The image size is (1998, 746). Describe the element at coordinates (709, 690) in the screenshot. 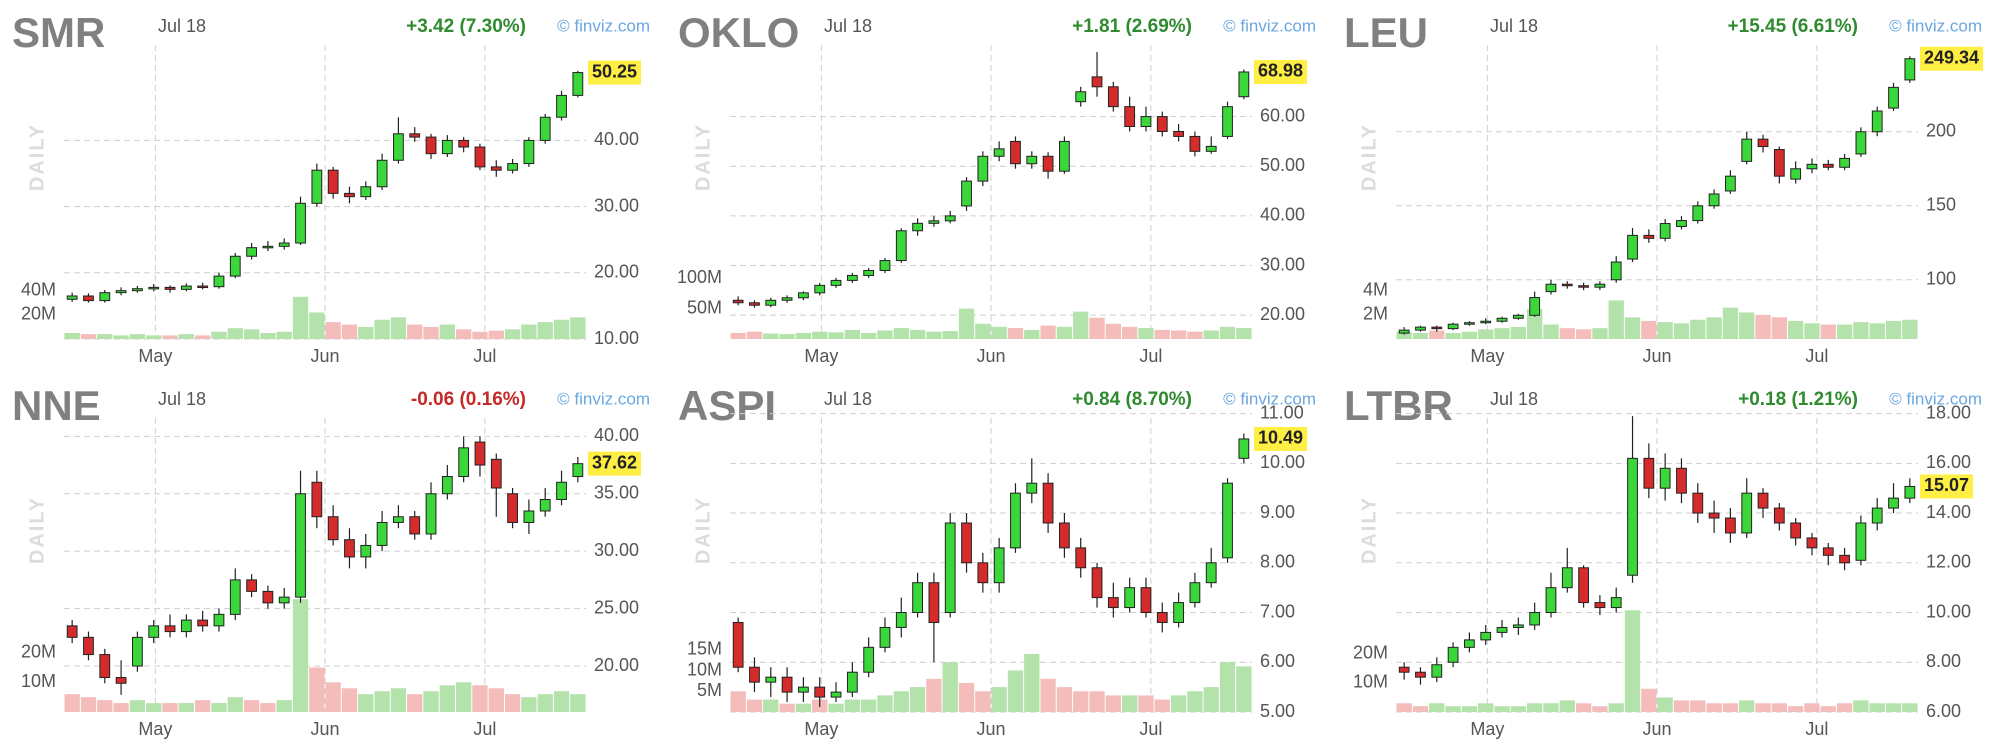

I see `volume-tick-label: 5M` at that location.